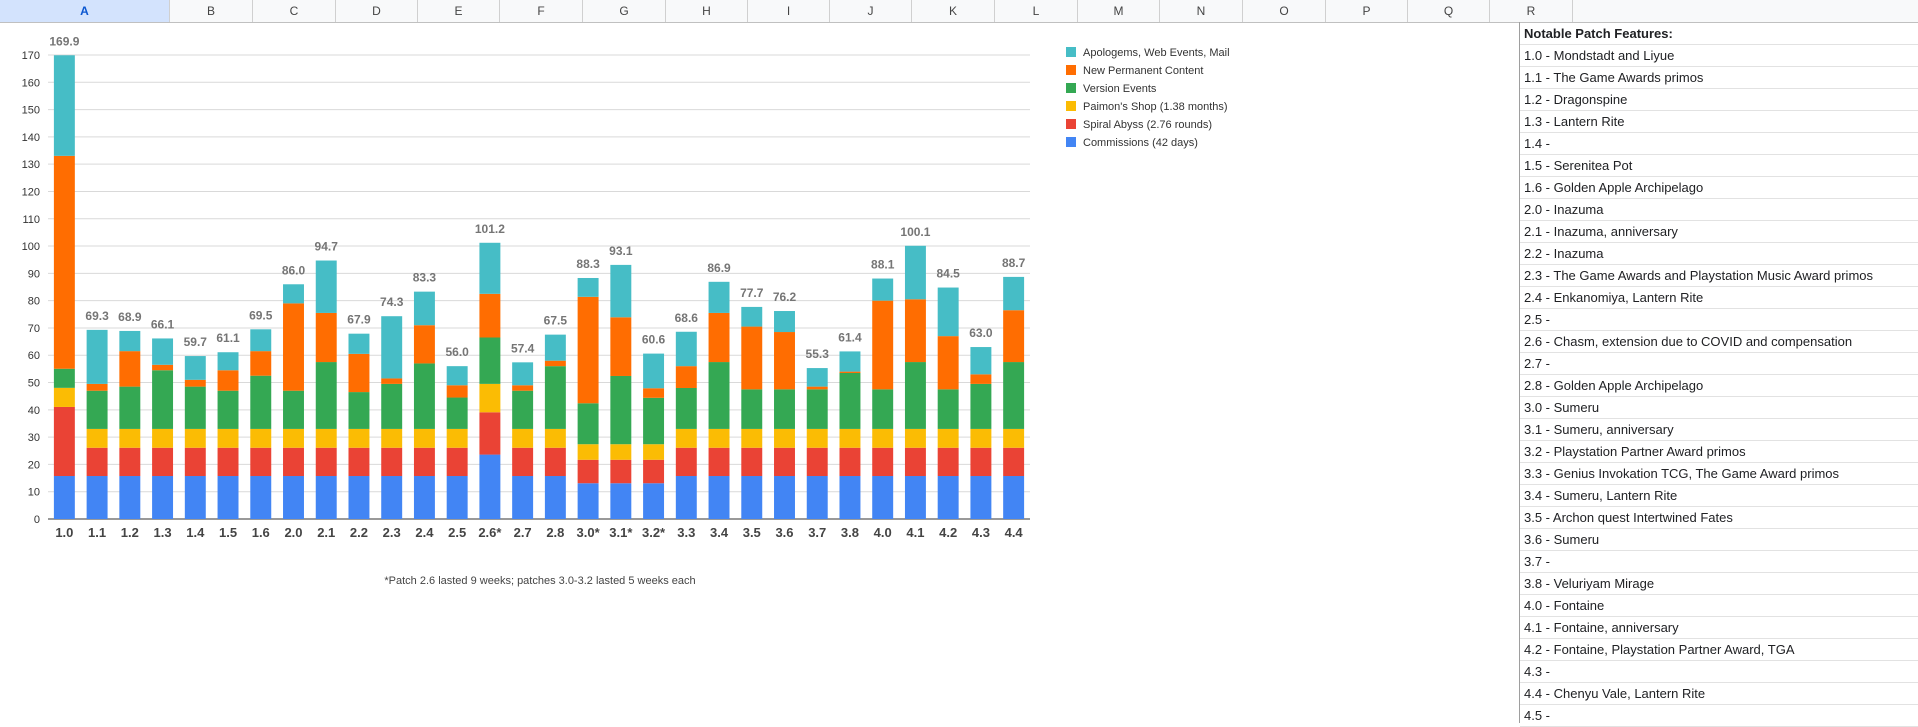 The height and width of the screenshot is (727, 1918). What do you see at coordinates (624, 11) in the screenshot?
I see `column-header-g: G` at bounding box center [624, 11].